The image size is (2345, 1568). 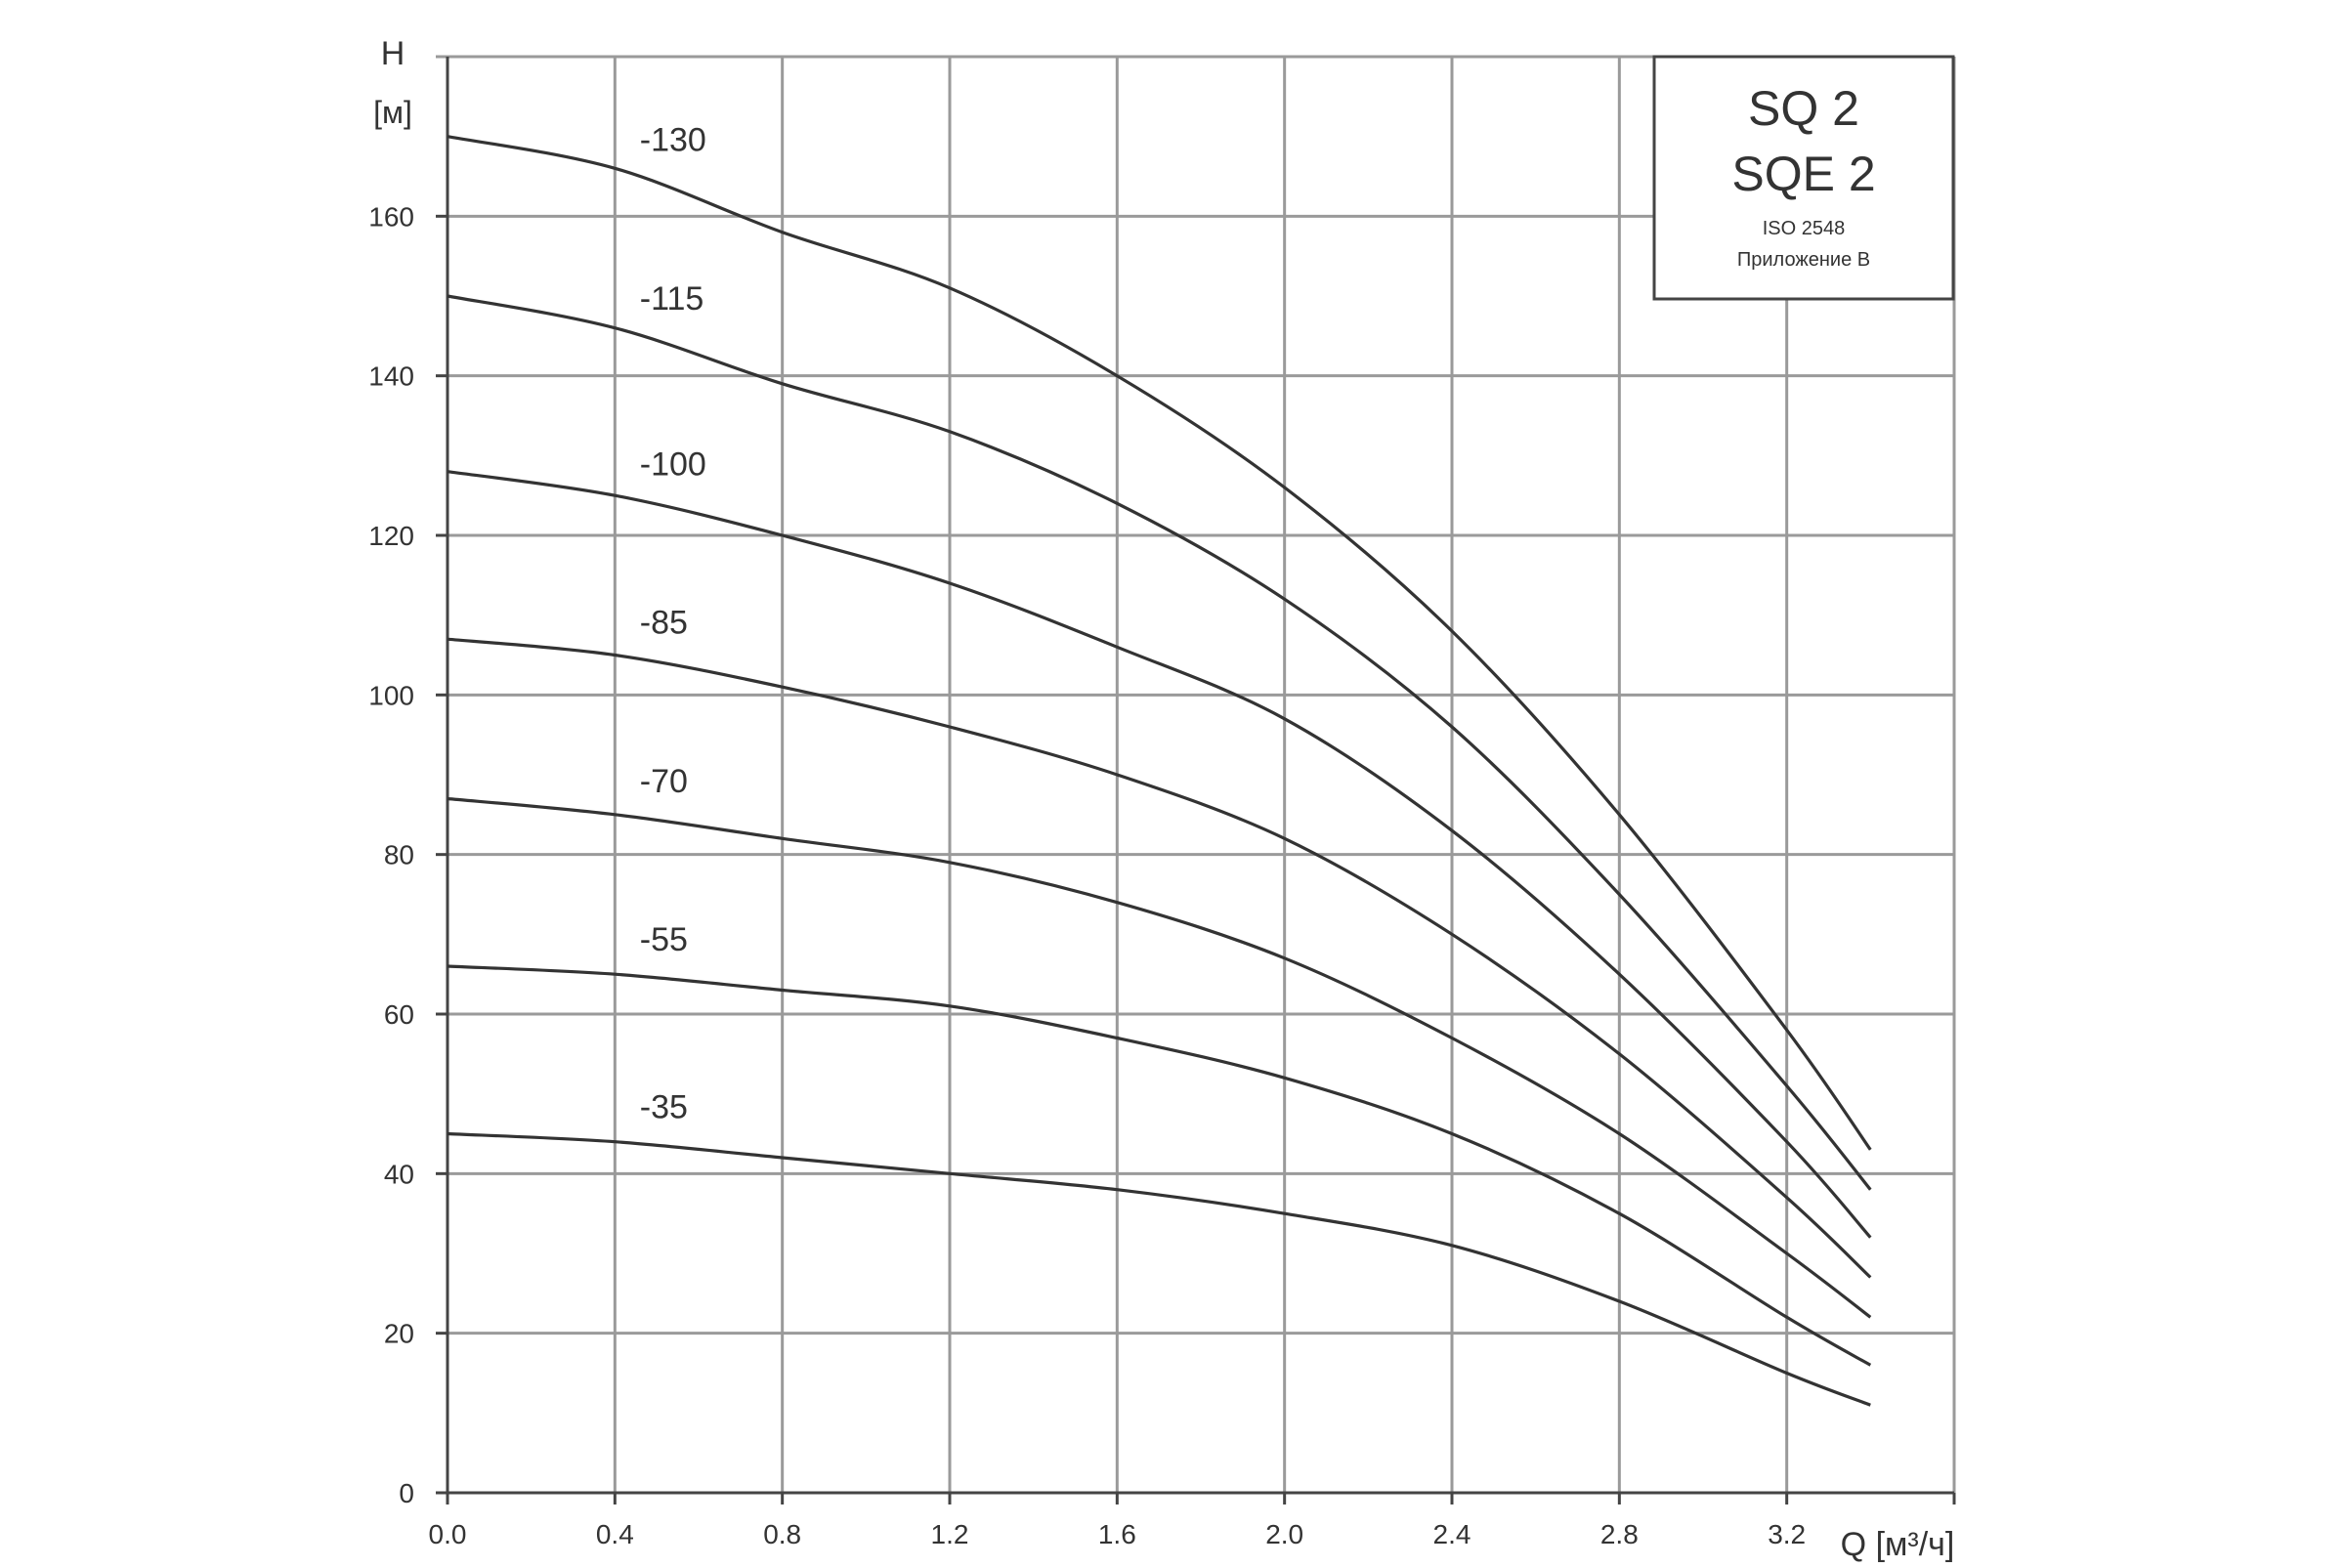 What do you see at coordinates (672, 299) in the screenshot?
I see `curve-label: -115` at bounding box center [672, 299].